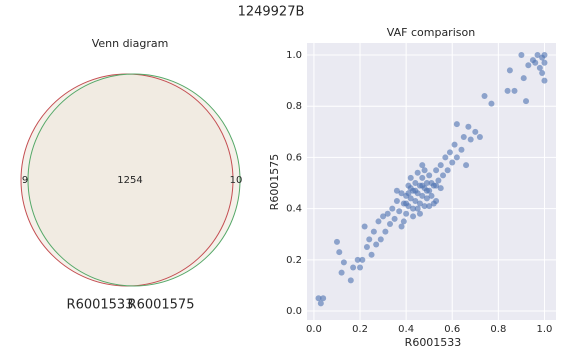 The width and height of the screenshot is (561, 355). I want to click on set-only-count: 9, so click(25, 180).